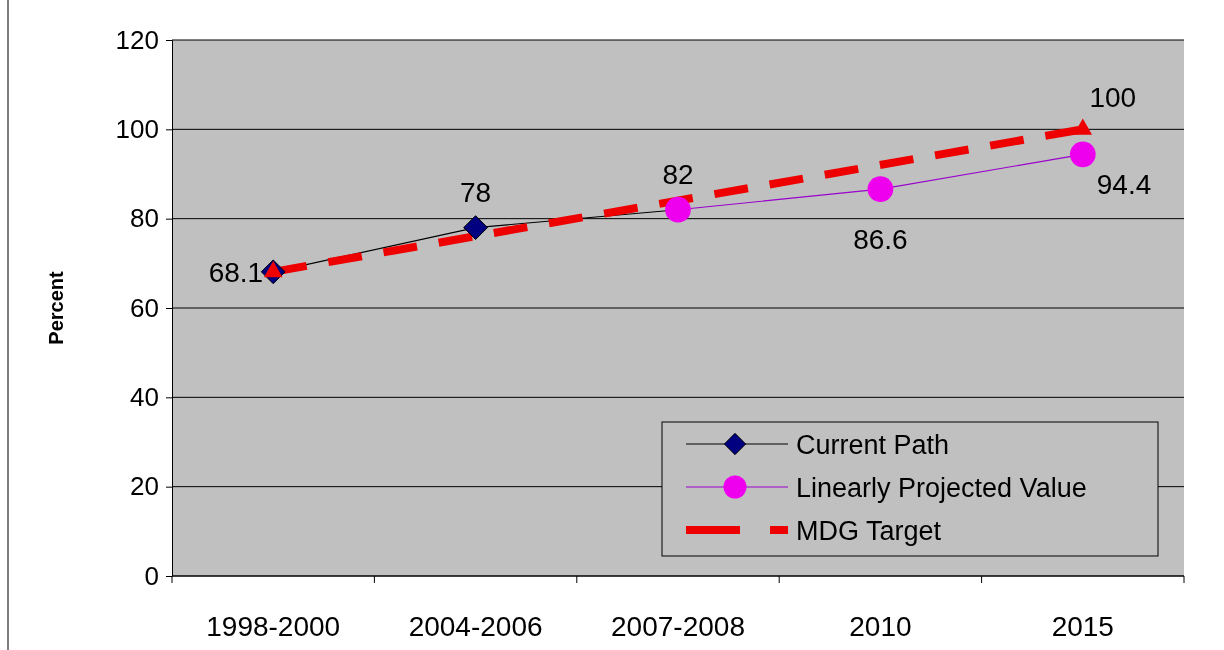  I want to click on y-tick-label: 40, so click(144, 397).